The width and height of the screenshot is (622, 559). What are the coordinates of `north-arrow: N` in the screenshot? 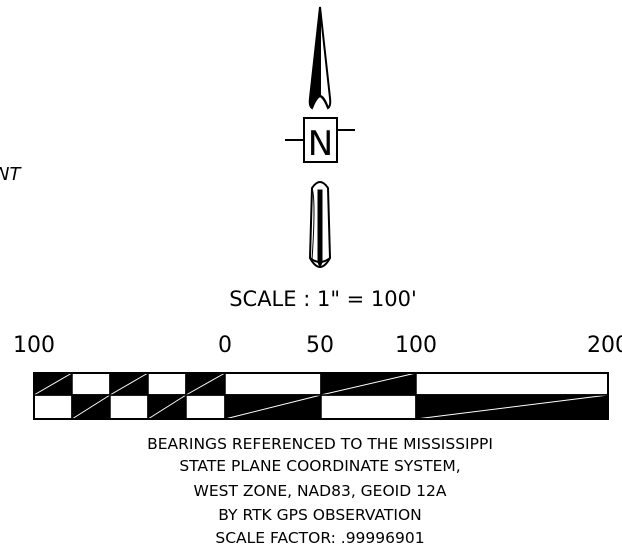 It's located at (320, 137).